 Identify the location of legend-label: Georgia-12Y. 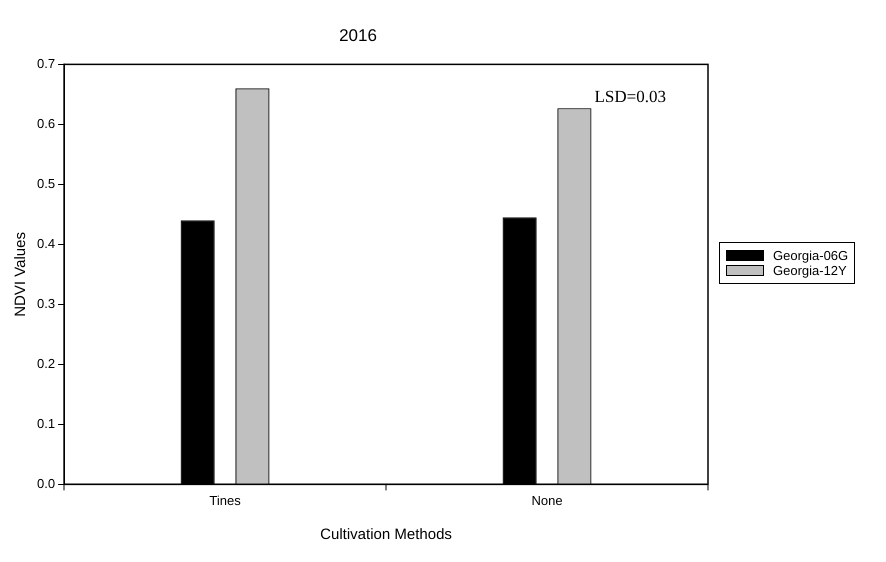
(810, 270).